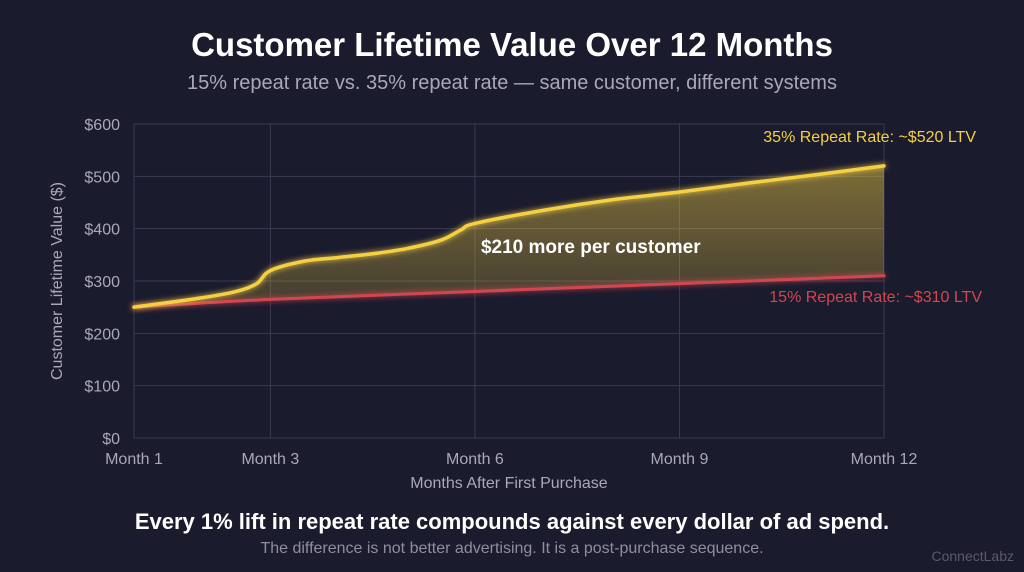 Image resolution: width=1024 pixels, height=572 pixels. Describe the element at coordinates (111, 439) in the screenshot. I see `y-tick-label: $0` at that location.